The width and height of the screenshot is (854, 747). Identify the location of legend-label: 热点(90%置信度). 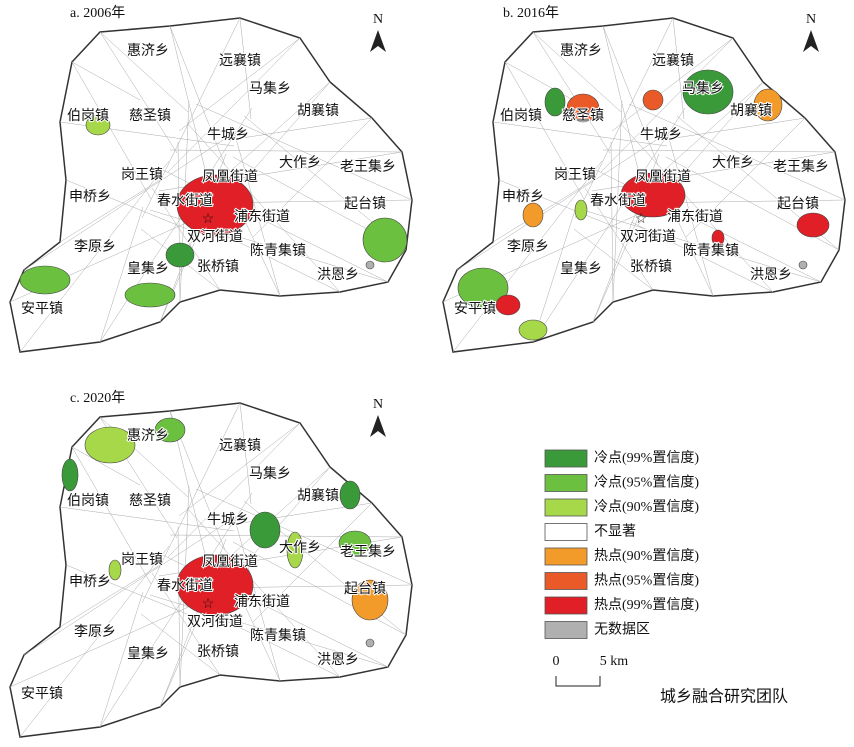
(646, 556).